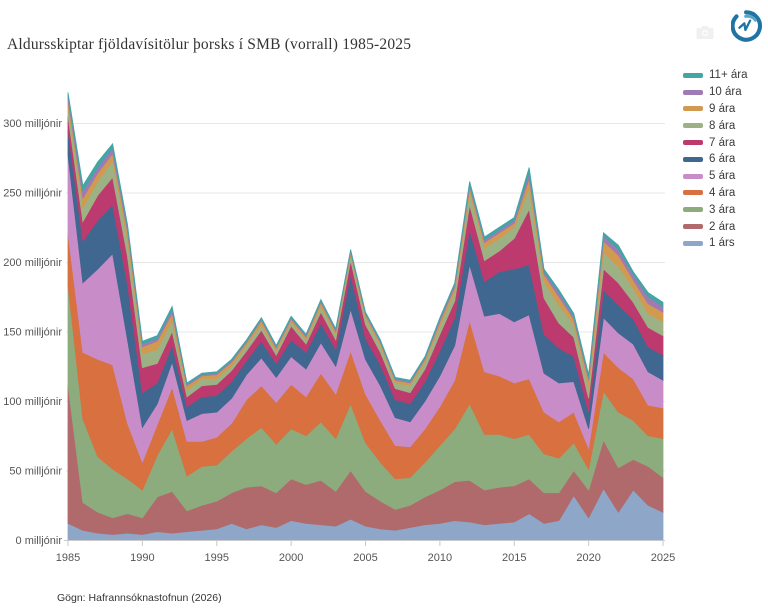 The width and height of the screenshot is (768, 611). Describe the element at coordinates (365, 558) in the screenshot. I see `x-tick-label: 2005` at that location.